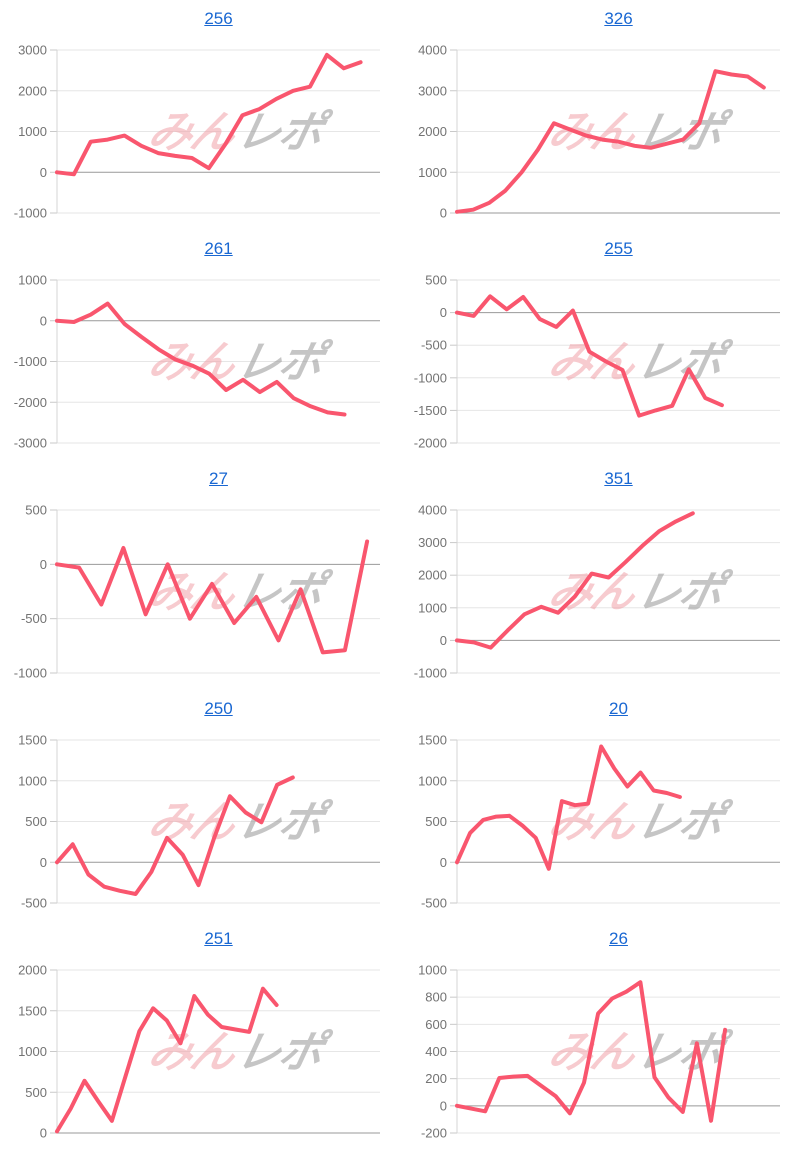 The height and width of the screenshot is (1150, 800). I want to click on chart-cell-261: 261 -3000 -2000 -1000 0 1000 みんレポ, so click(200, 345).